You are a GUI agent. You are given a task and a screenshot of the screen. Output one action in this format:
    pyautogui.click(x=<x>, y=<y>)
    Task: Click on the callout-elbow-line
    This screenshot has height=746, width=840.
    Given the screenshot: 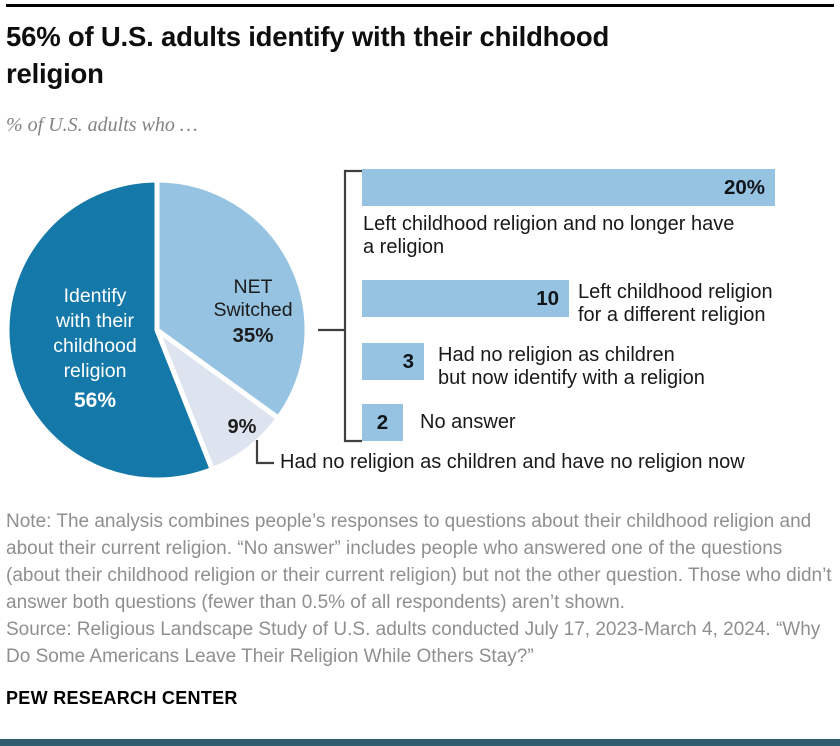 What is the action you would take?
    pyautogui.click(x=264, y=452)
    